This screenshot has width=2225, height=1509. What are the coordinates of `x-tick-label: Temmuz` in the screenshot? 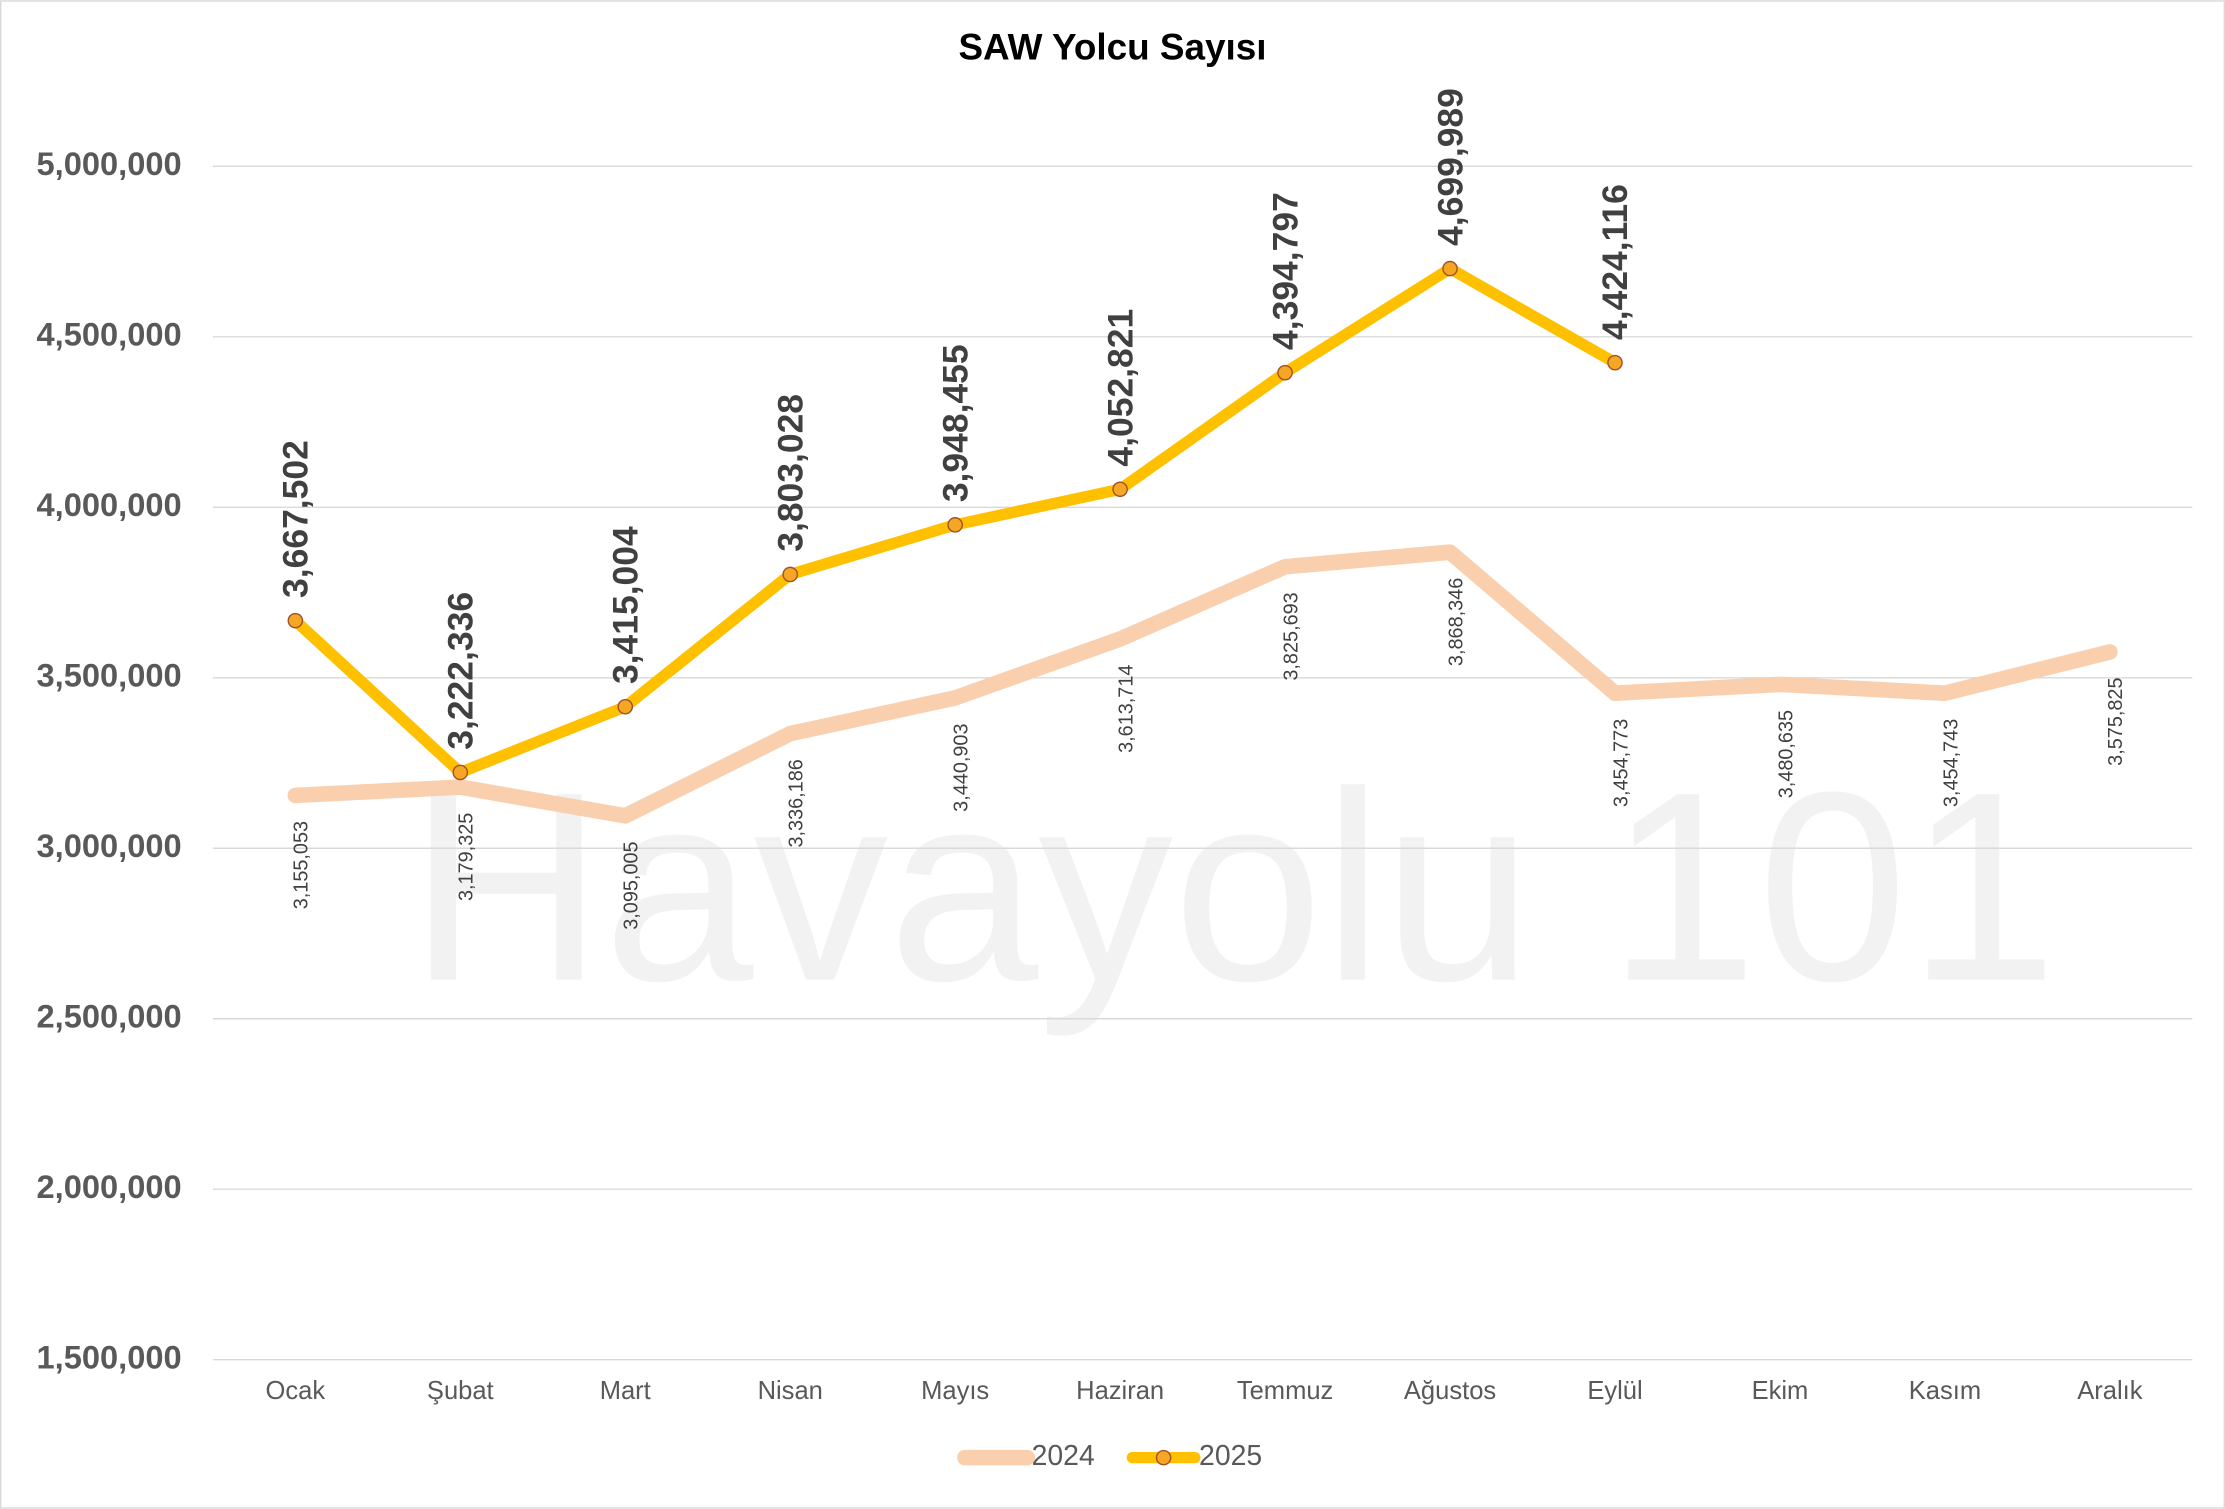 It's located at (1285, 1391).